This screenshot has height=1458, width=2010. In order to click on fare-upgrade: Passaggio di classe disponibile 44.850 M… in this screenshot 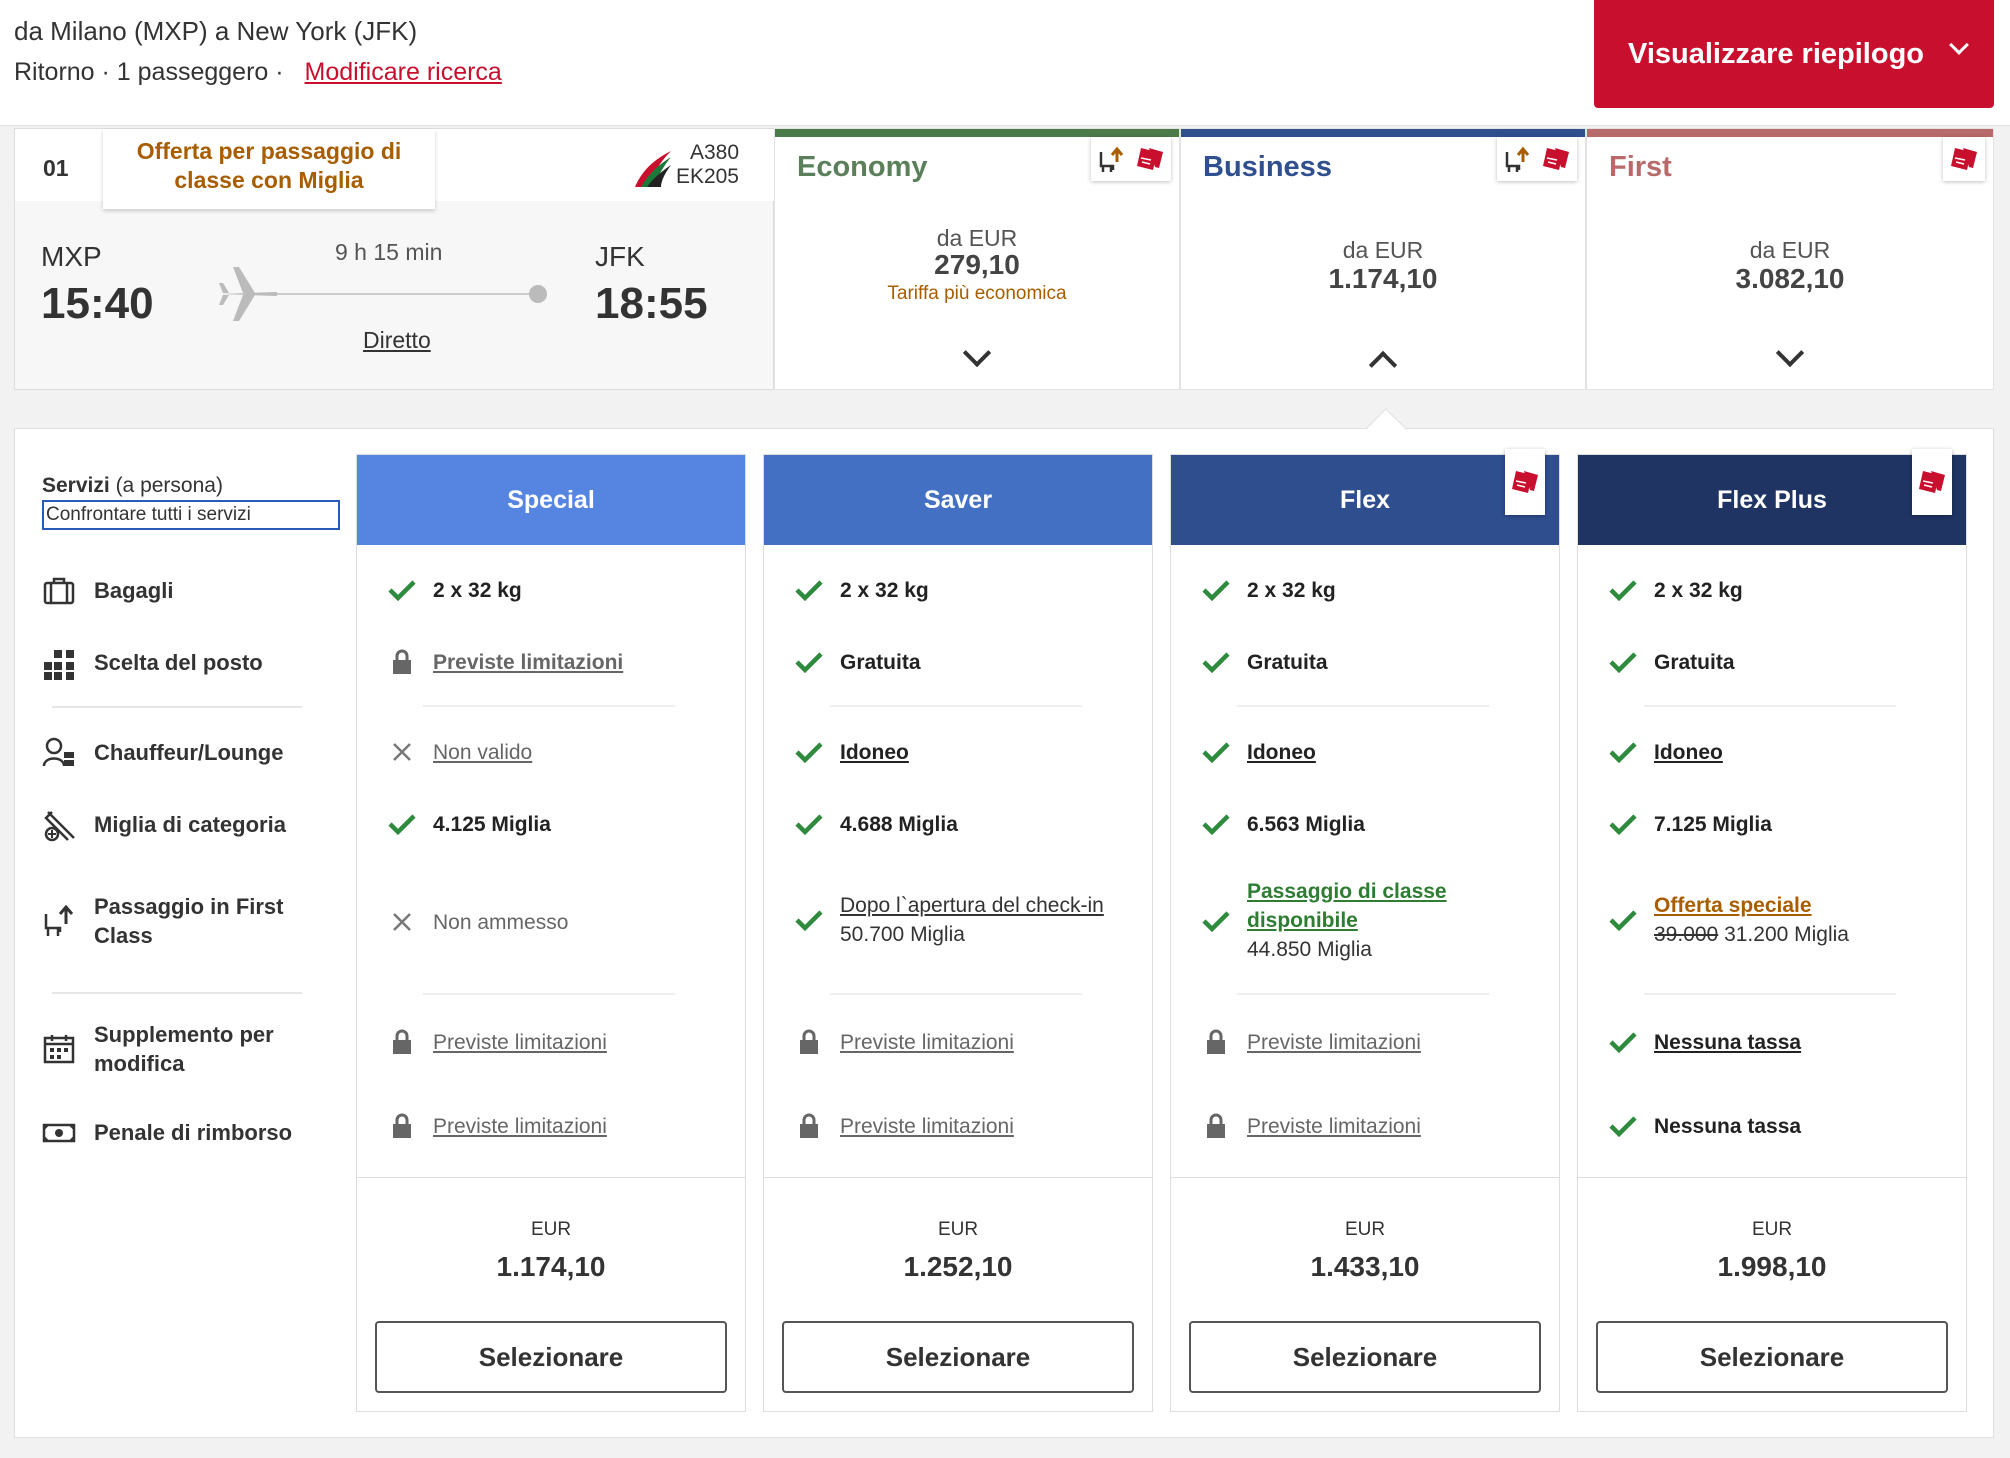, I will do `click(1323, 920)`.